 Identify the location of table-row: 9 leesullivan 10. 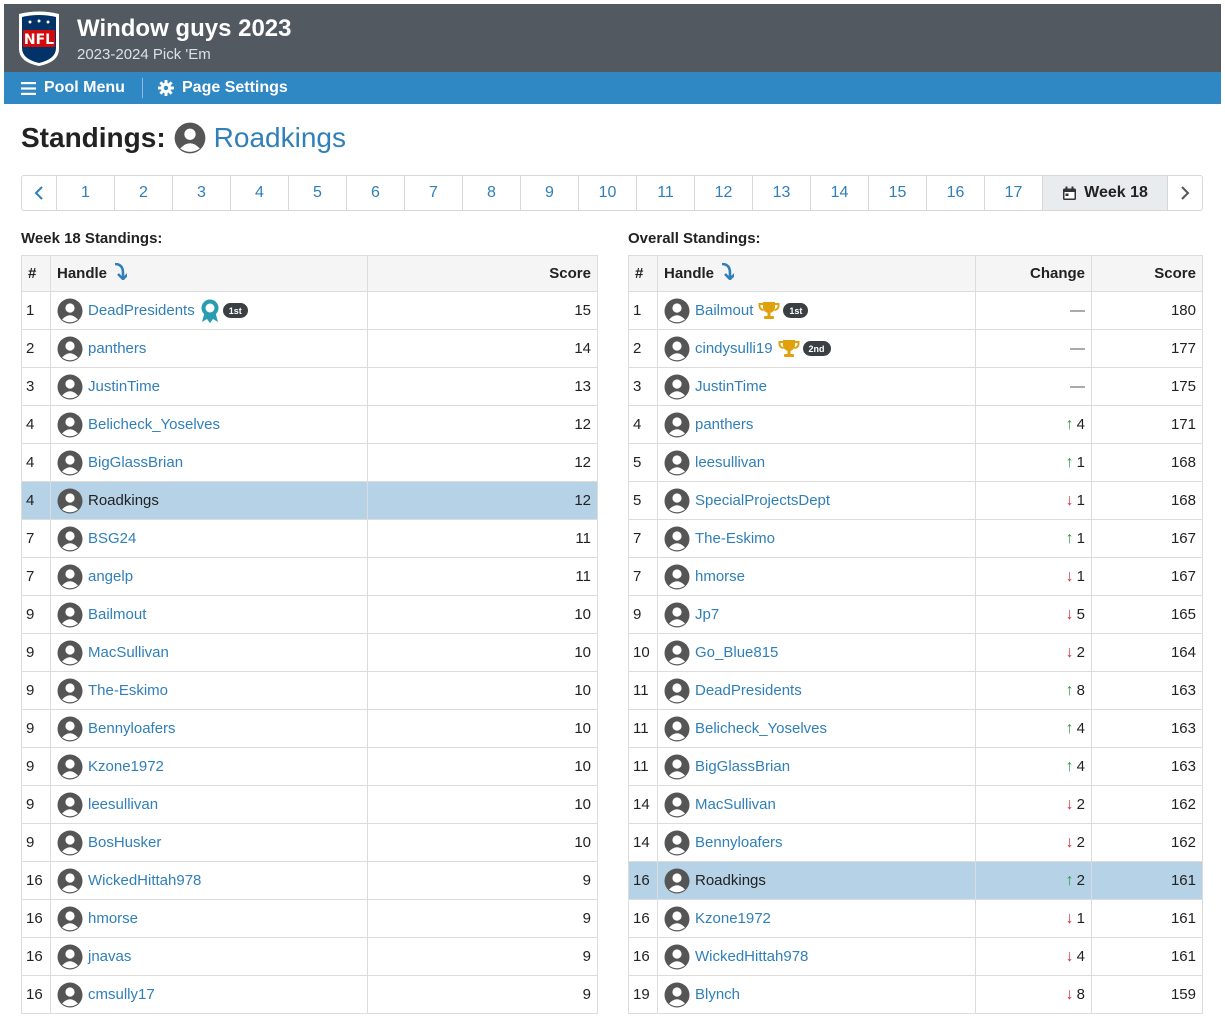
(309, 804).